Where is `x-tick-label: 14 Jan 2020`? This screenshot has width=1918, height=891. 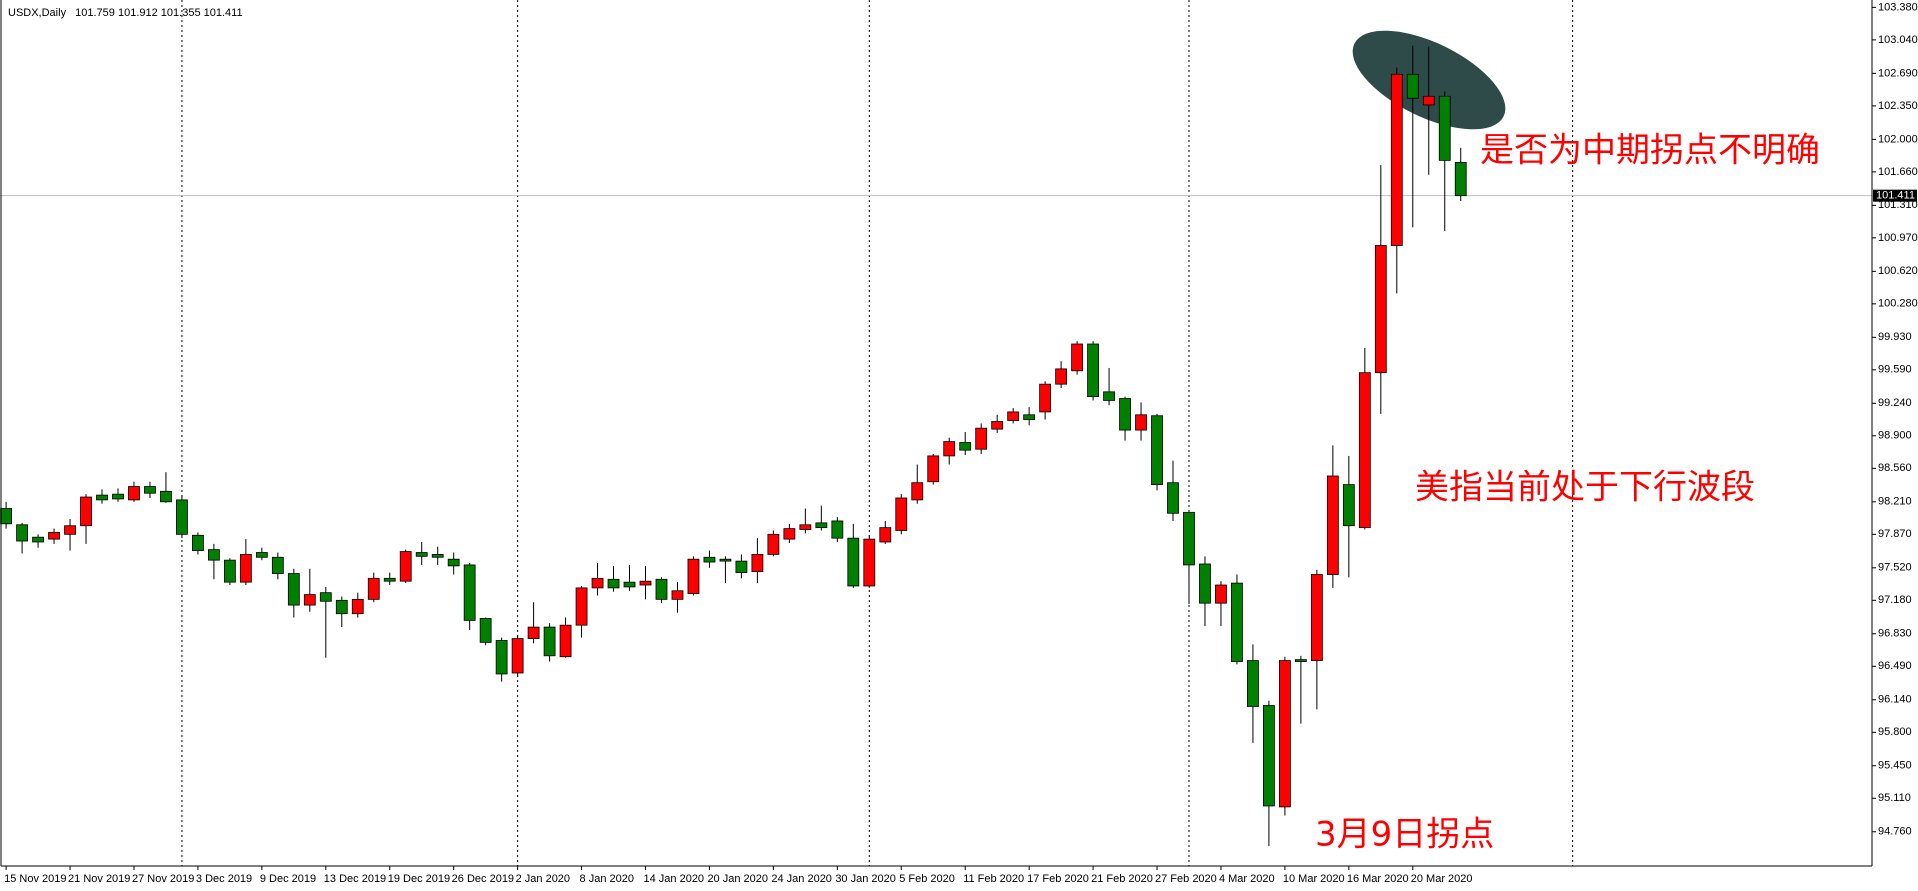 x-tick-label: 14 Jan 2020 is located at coordinates (674, 879).